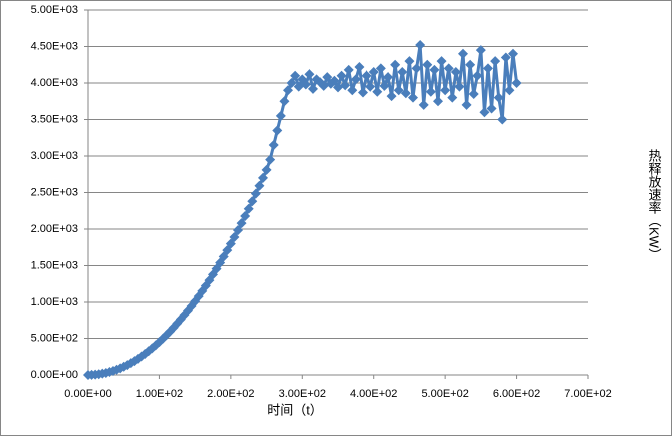 The width and height of the screenshot is (672, 436). What do you see at coordinates (159, 394) in the screenshot?
I see `x-tick-label: 1.00E+02` at bounding box center [159, 394].